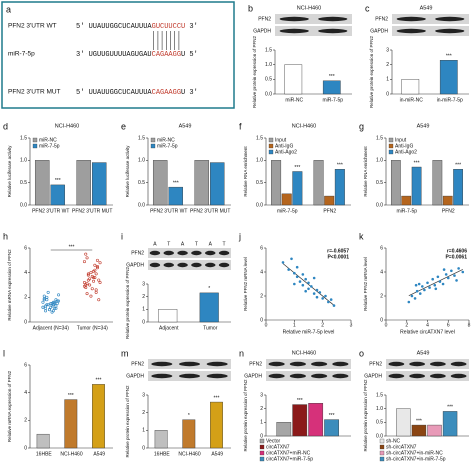  What do you see at coordinates (5, 126) in the screenshot?
I see `panel-letter: d` at bounding box center [5, 126].